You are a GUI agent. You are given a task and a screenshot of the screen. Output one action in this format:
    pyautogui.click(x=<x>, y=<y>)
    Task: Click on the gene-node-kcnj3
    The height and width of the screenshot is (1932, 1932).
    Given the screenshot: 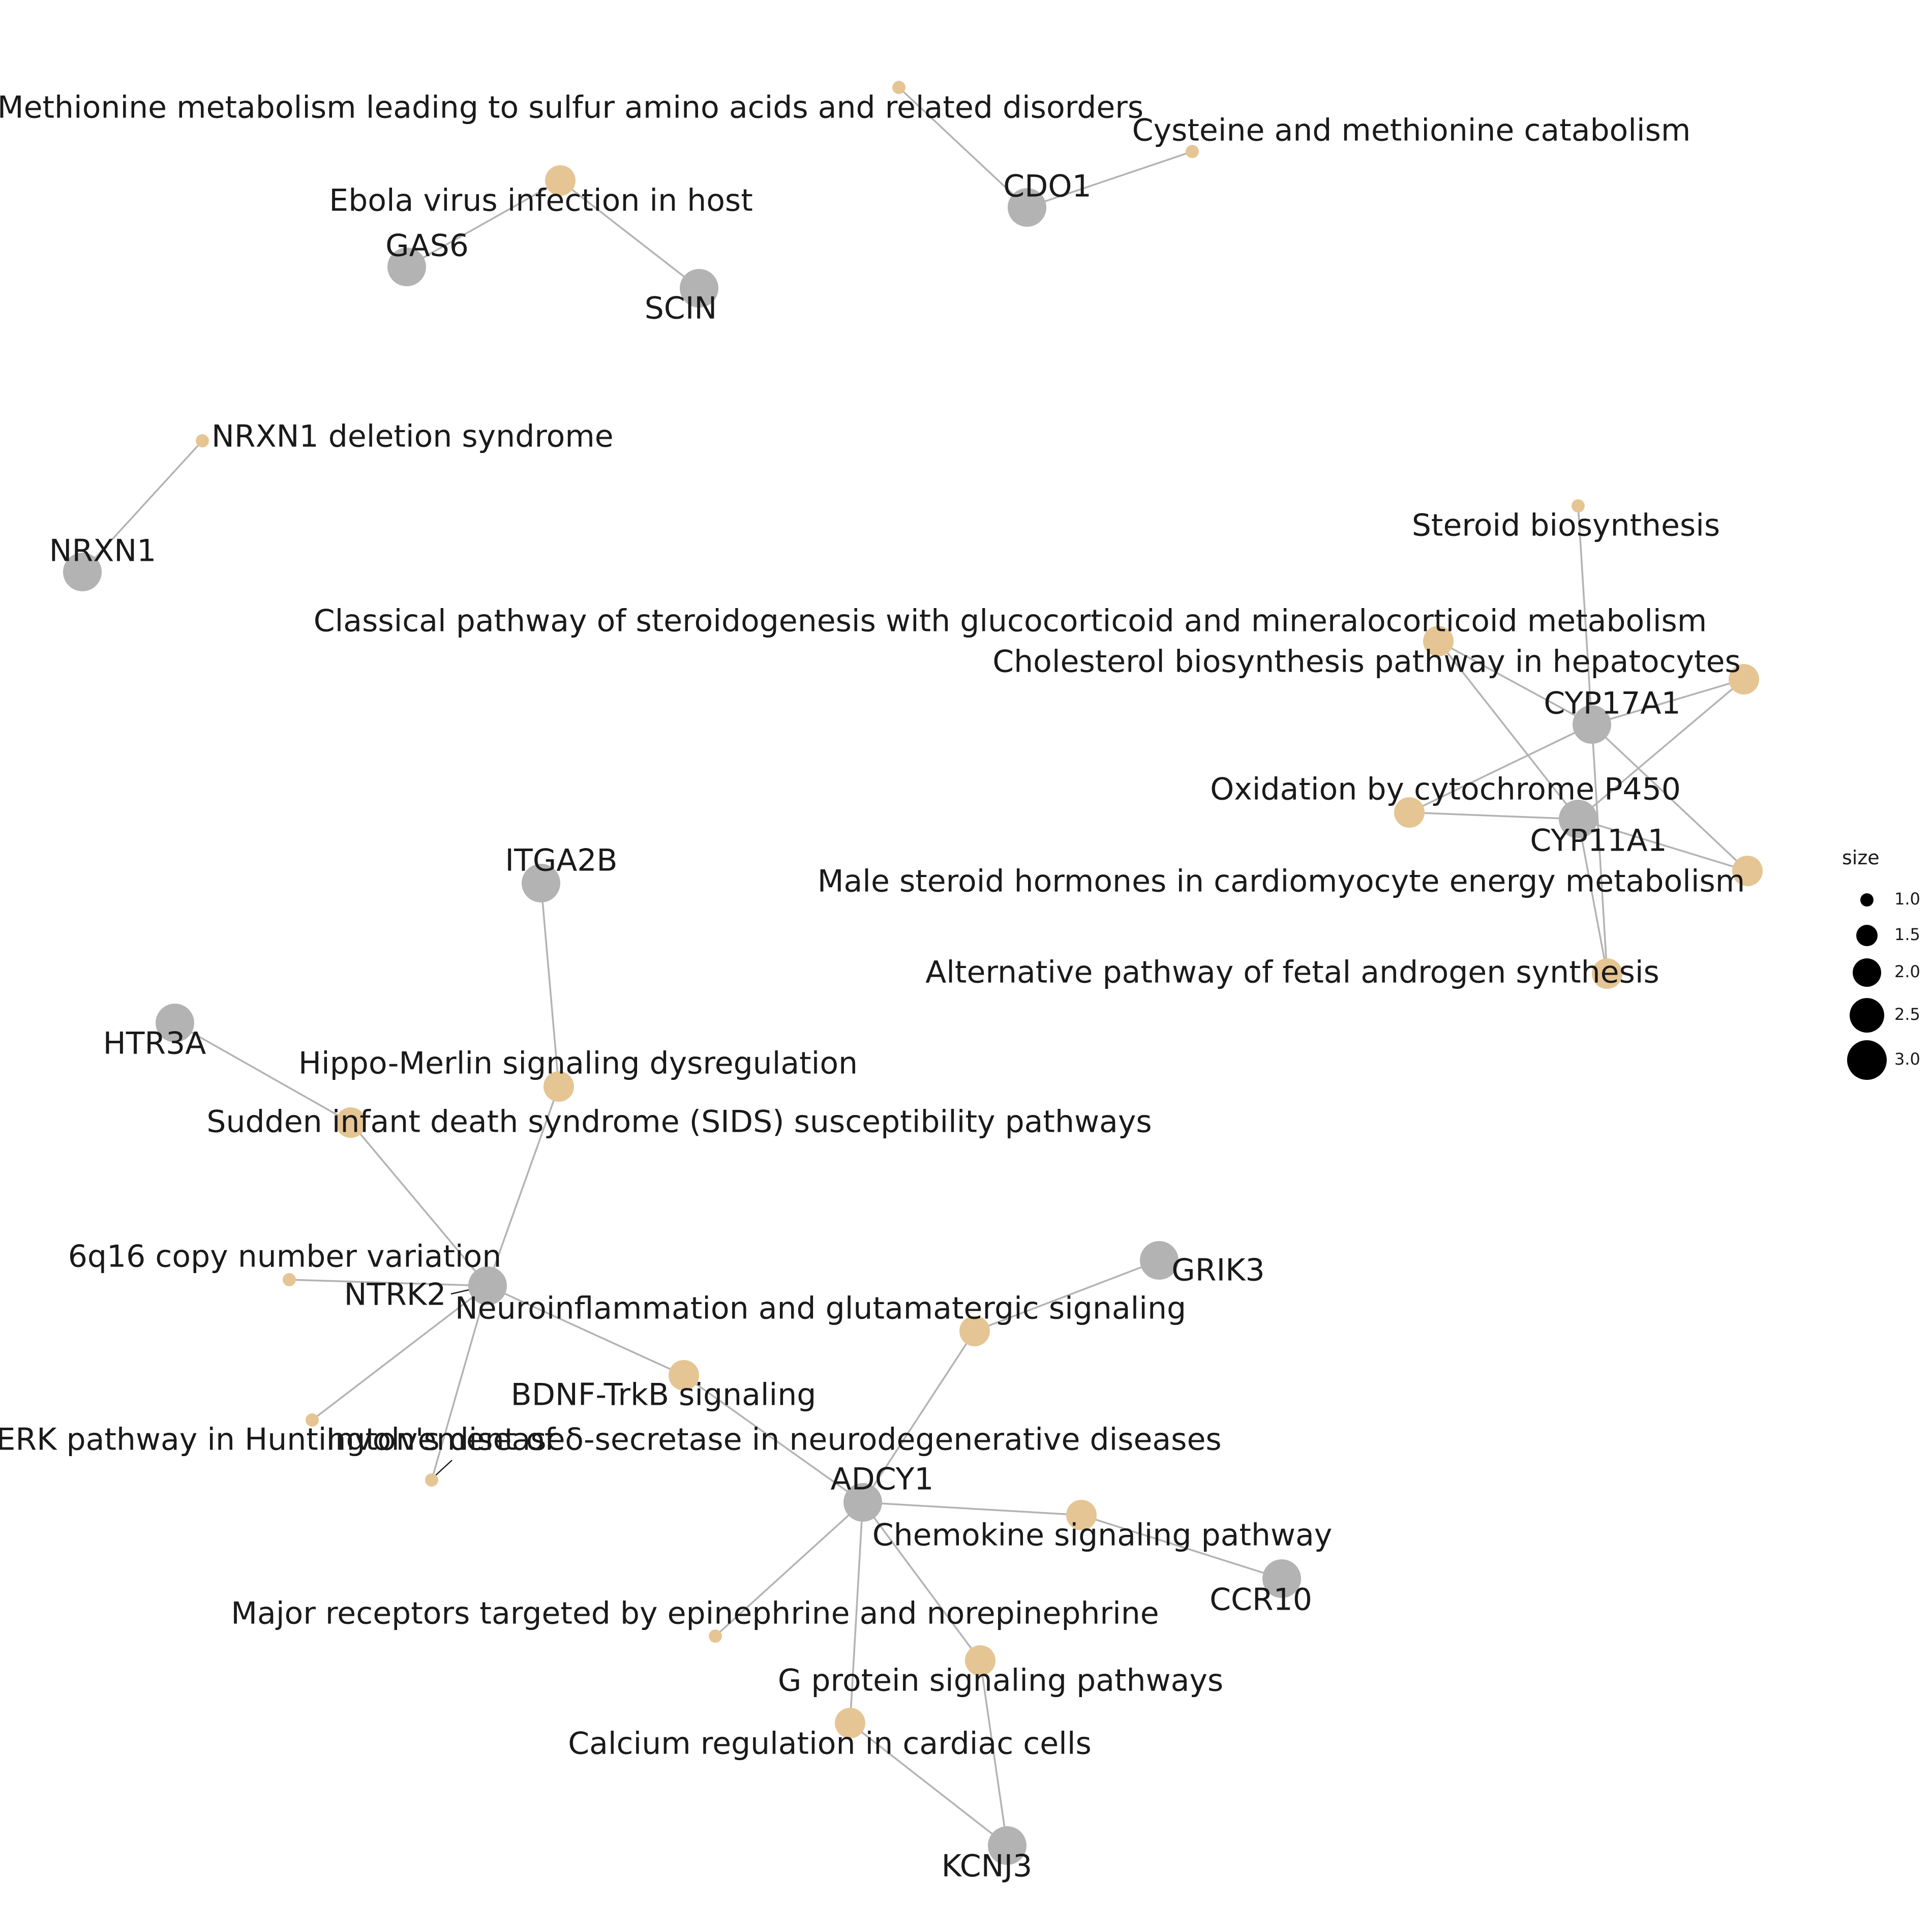 What is the action you would take?
    pyautogui.click(x=1008, y=1846)
    